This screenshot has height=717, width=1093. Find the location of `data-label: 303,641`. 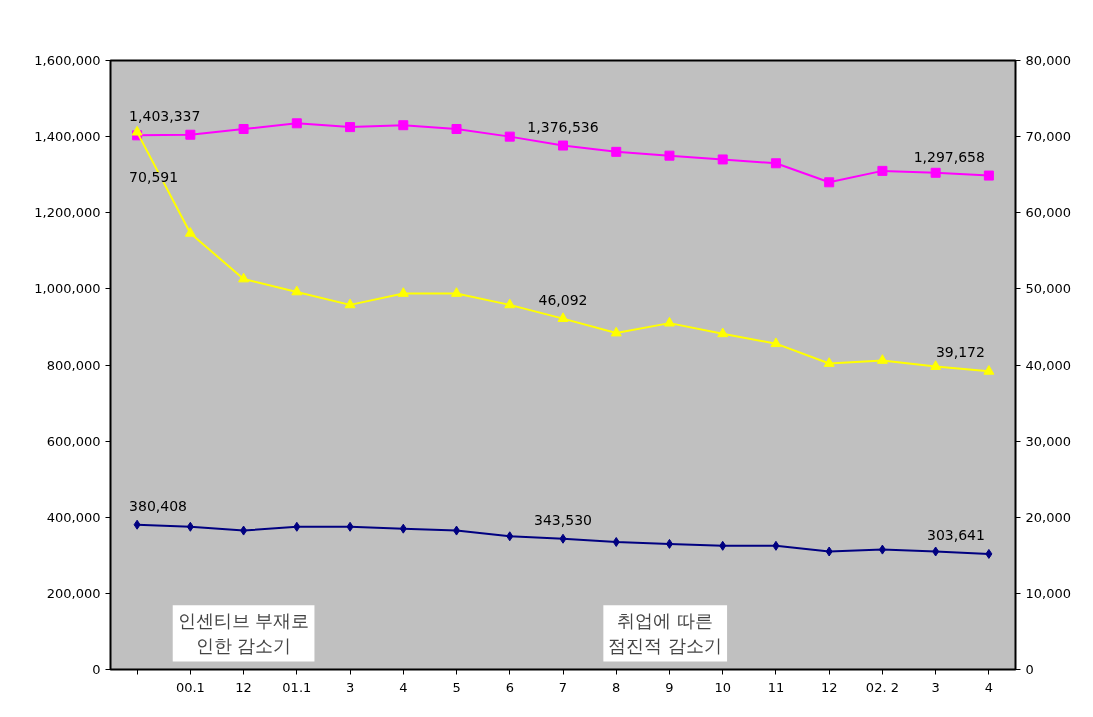

data-label: 303,641 is located at coordinates (955, 534).